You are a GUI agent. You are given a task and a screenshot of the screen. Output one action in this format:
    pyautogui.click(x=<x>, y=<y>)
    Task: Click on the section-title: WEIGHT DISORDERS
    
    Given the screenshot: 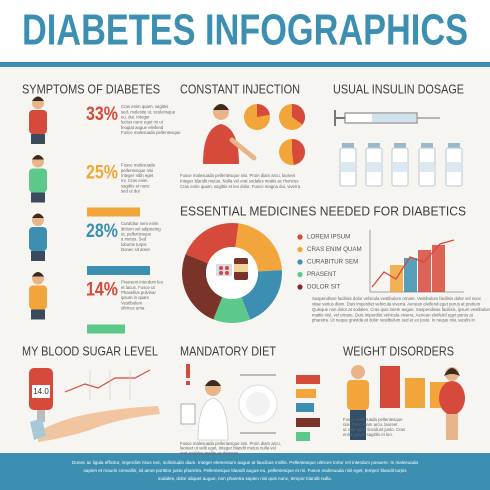 What is the action you would take?
    pyautogui.click(x=398, y=350)
    